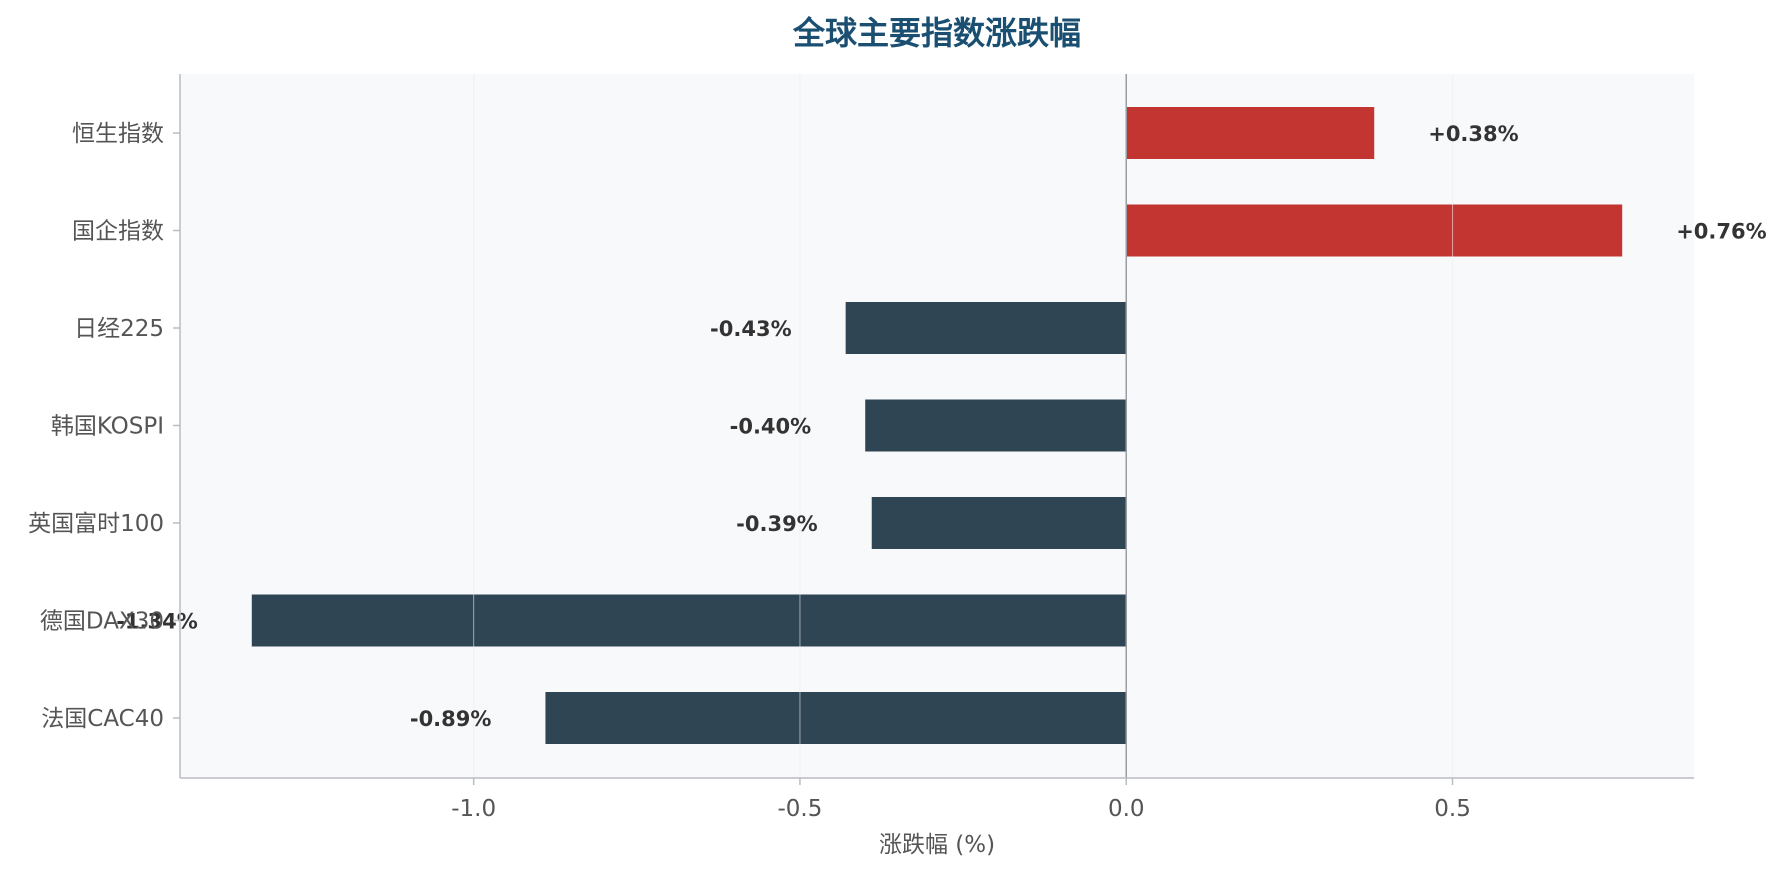 The image size is (1780, 878). What do you see at coordinates (751, 329) in the screenshot?
I see `bar-value-label: -0.43%` at bounding box center [751, 329].